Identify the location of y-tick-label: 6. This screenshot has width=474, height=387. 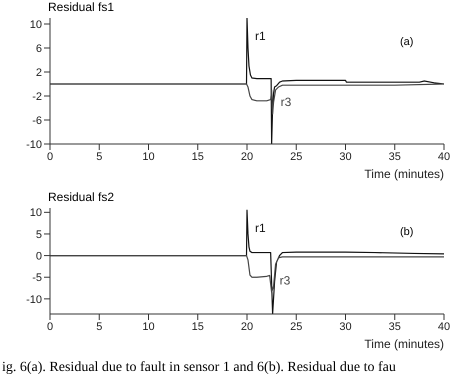
(39, 48).